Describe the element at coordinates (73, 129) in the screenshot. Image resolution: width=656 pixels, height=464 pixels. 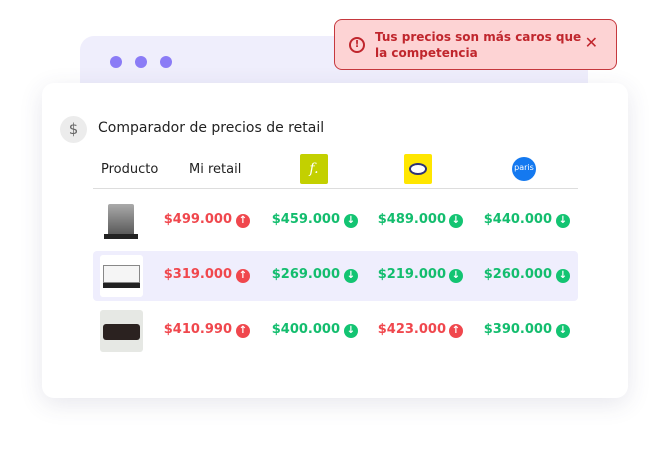
I see `dollar-icon: $` at that location.